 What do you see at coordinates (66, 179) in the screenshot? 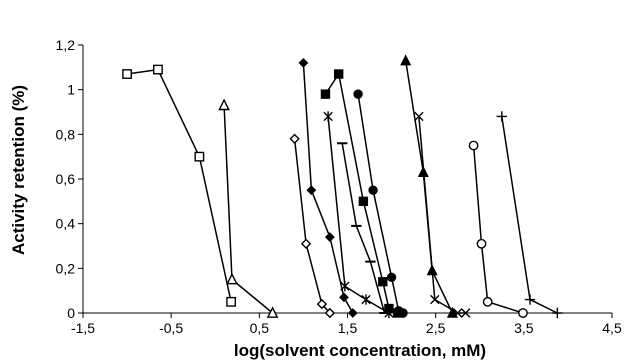
I see `y-tick-label: 0,6` at bounding box center [66, 179].